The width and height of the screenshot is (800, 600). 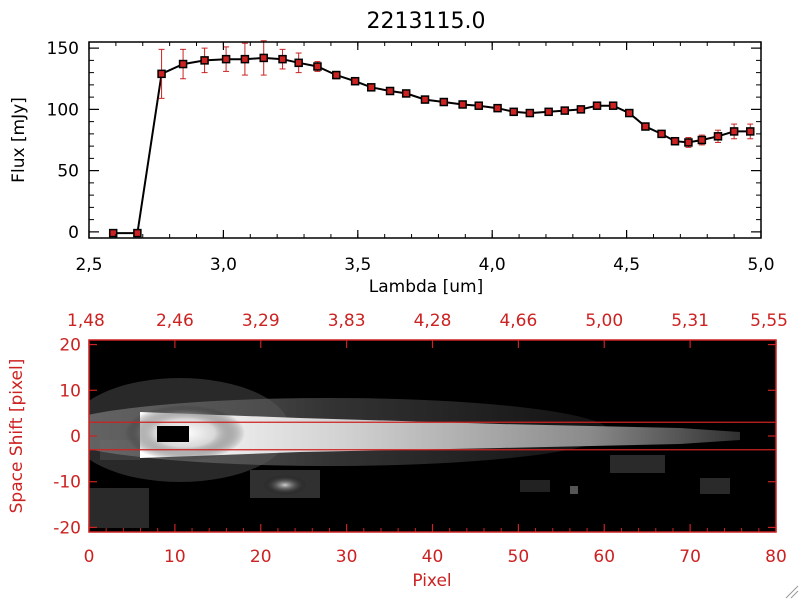 I want to click on x-tick-label: 80, so click(x=776, y=557).